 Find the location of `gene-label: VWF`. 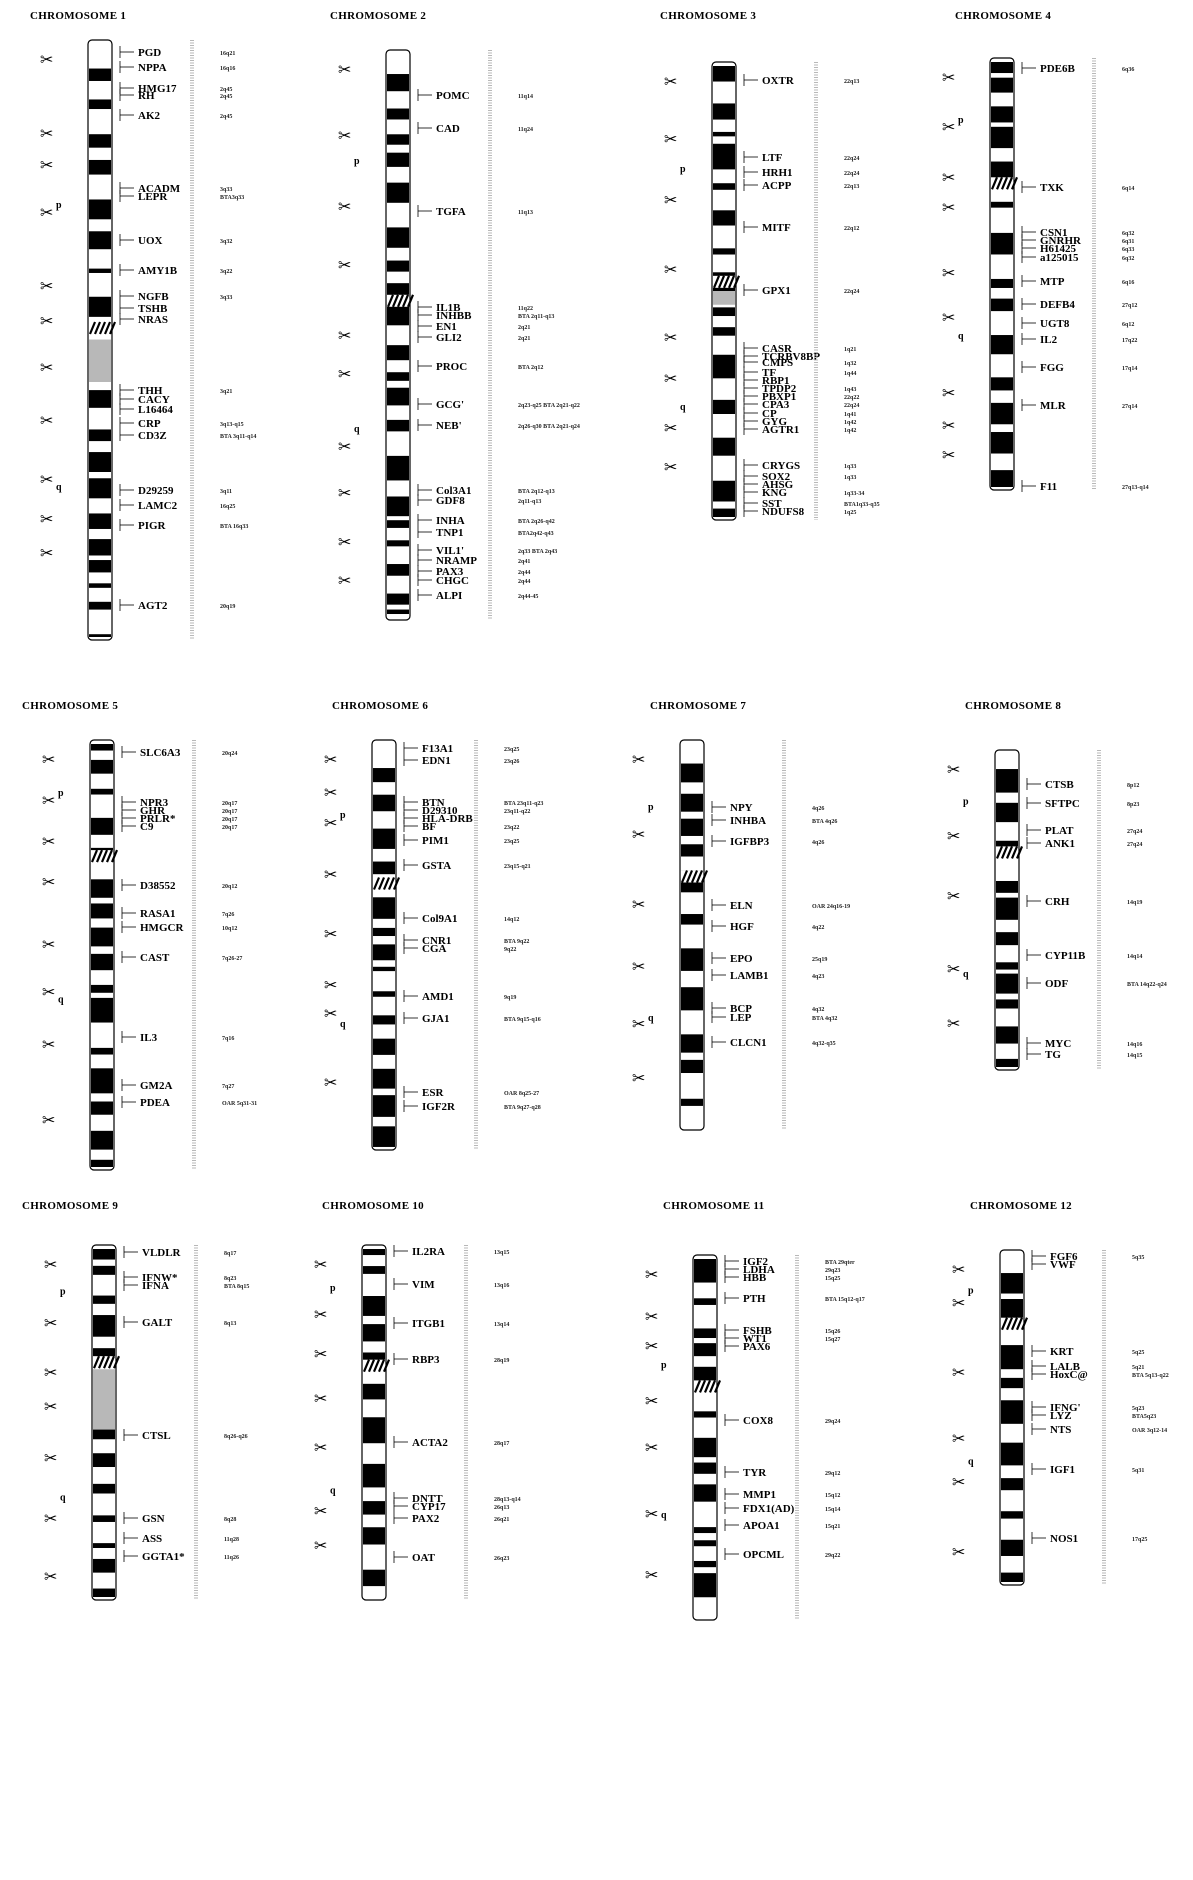

gene-label: VWF is located at coordinates (1063, 1265).